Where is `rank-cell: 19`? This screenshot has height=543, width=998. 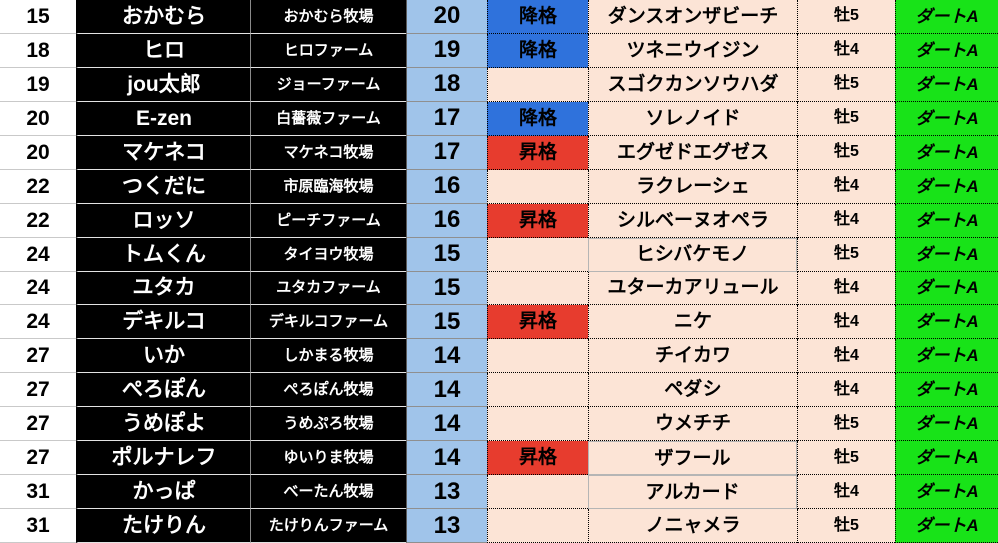 rank-cell: 19 is located at coordinates (38, 84).